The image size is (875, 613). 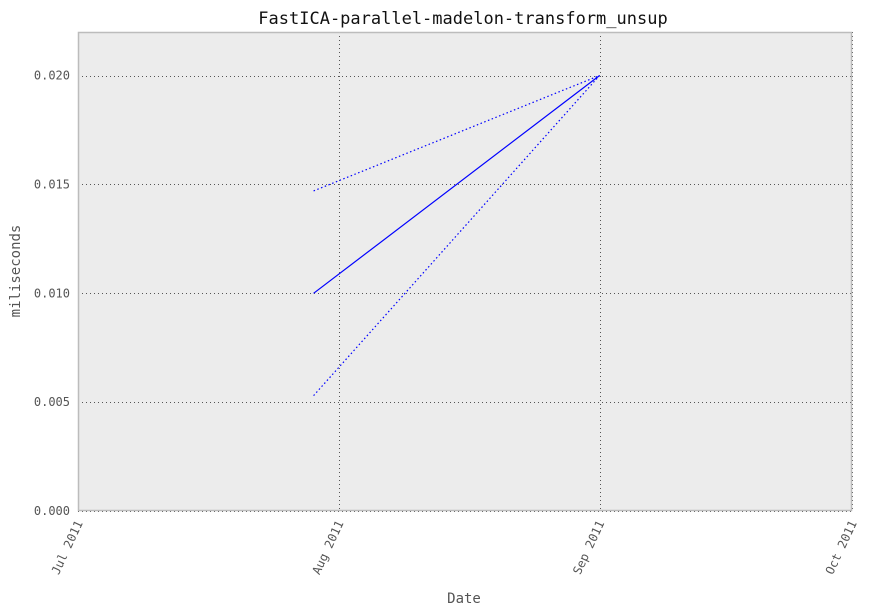 What do you see at coordinates (52, 402) in the screenshot?
I see `y-tick-label: 0.005` at bounding box center [52, 402].